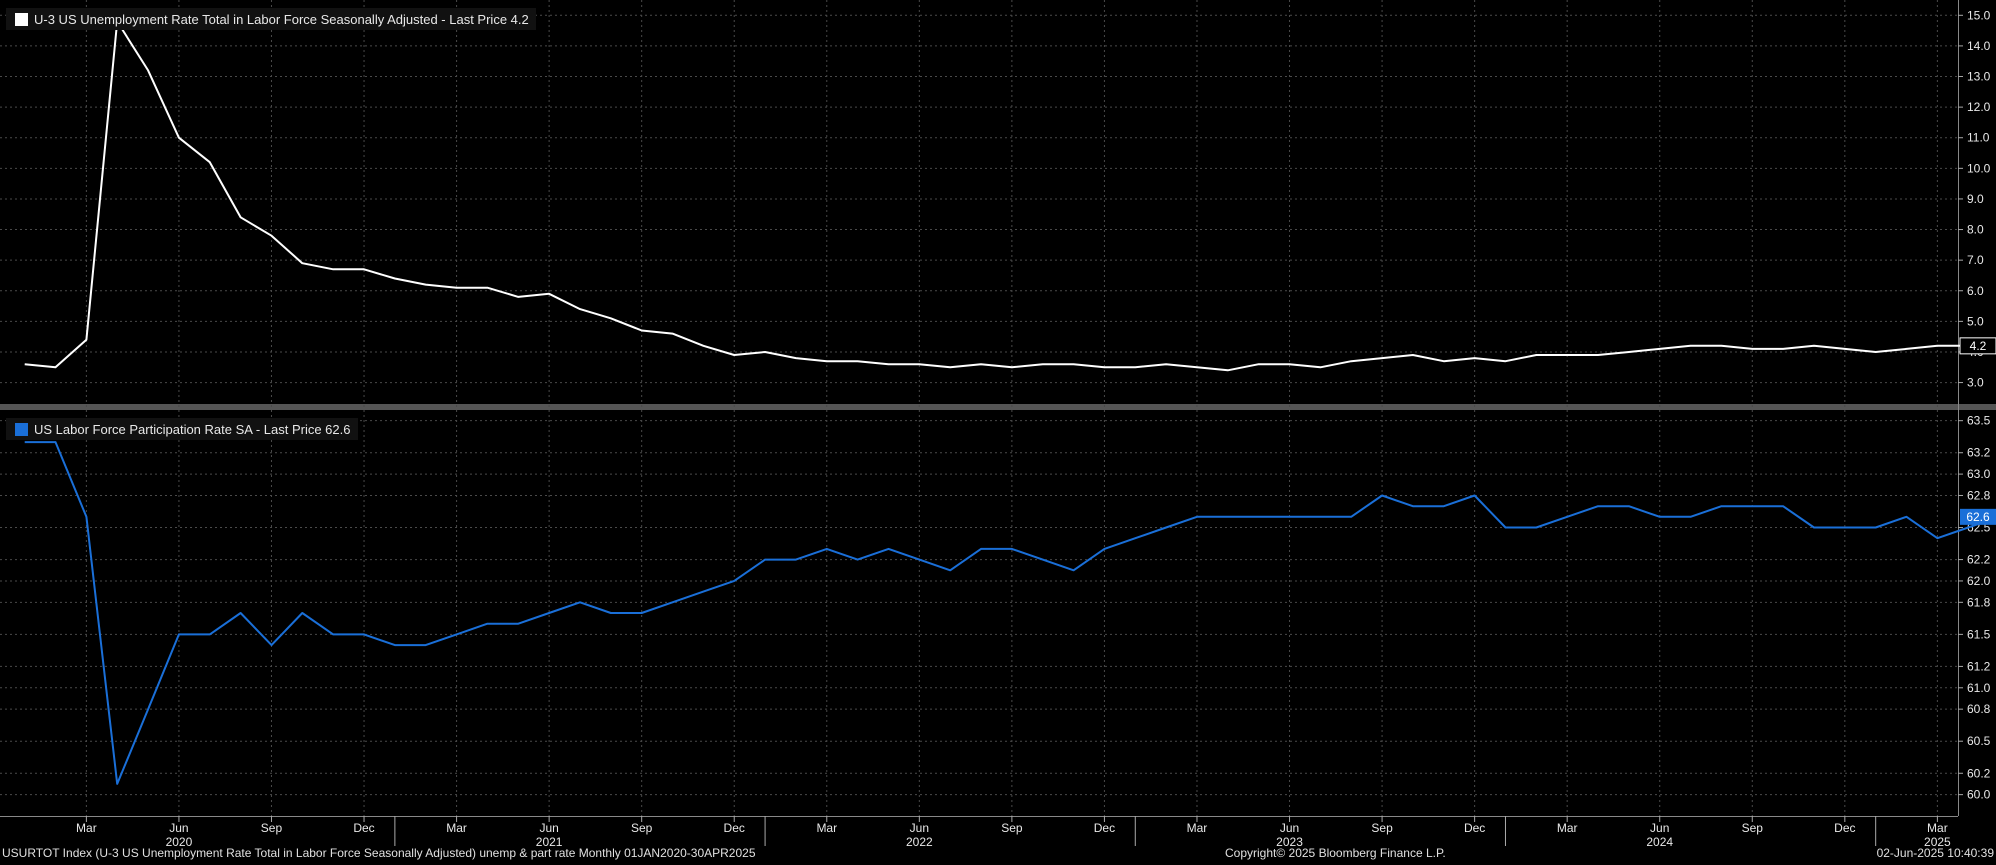  Describe the element at coordinates (1979, 453) in the screenshot. I see `y-tick-label: 63.2` at that location.